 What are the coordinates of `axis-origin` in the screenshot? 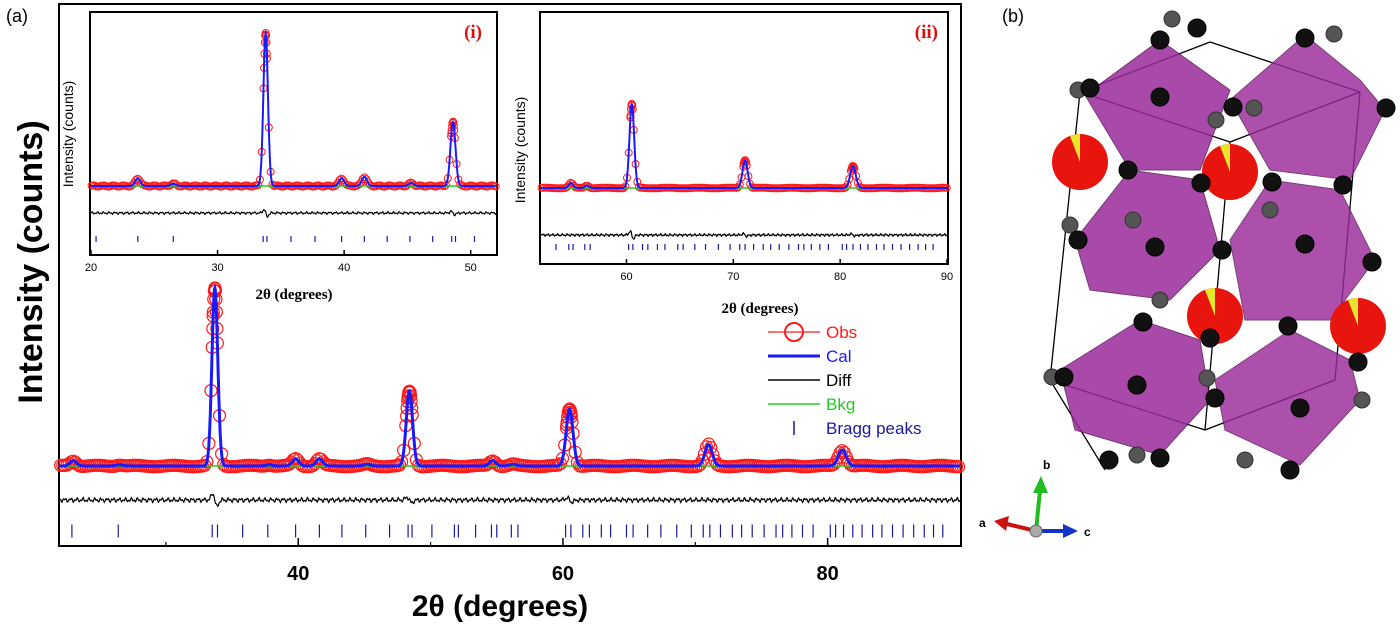 It's located at (1036, 531).